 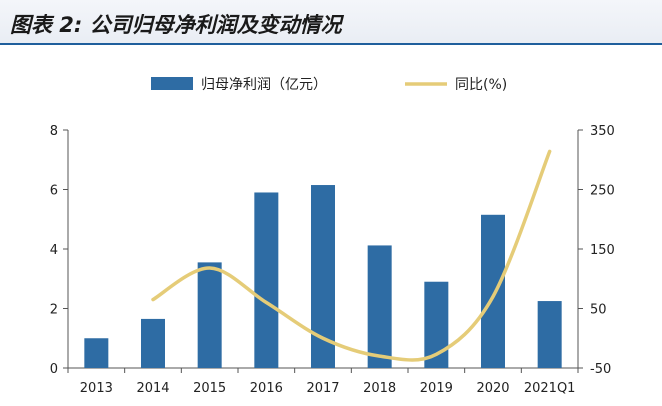 What do you see at coordinates (550, 388) in the screenshot?
I see `x-tick-label: 2021Q1` at bounding box center [550, 388].